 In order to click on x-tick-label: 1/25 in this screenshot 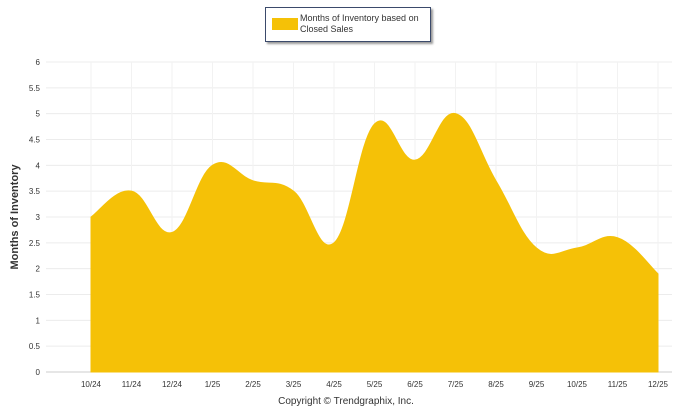, I will do `click(213, 384)`.